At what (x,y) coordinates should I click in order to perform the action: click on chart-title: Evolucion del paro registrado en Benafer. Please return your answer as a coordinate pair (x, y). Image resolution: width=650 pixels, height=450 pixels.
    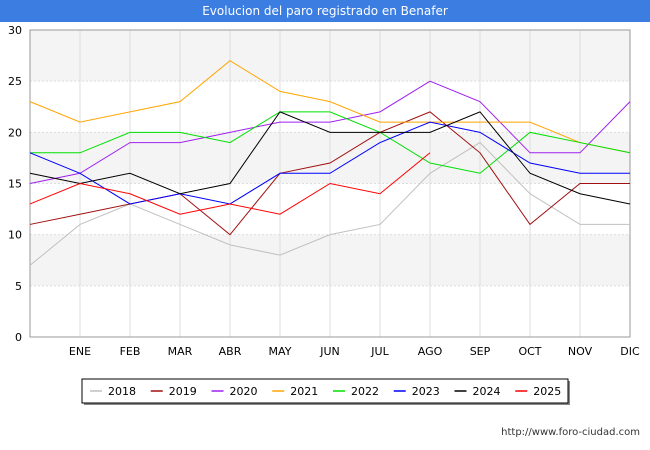
    Looking at the image, I should click on (325, 11).